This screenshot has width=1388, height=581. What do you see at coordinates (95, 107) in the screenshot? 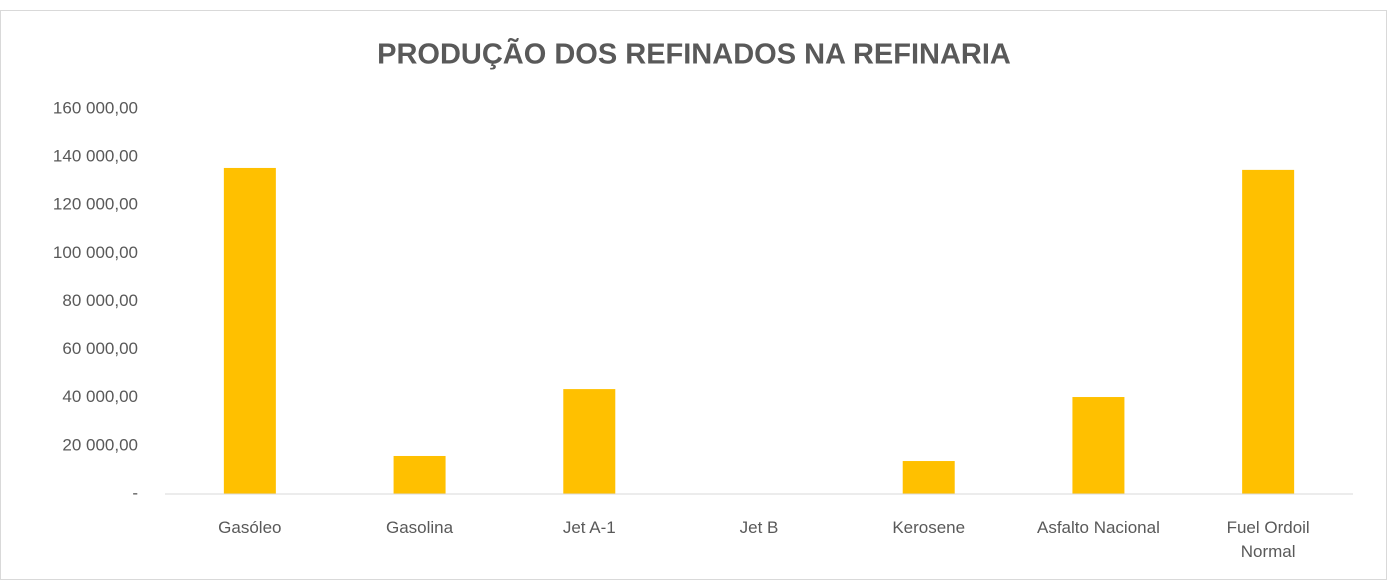
I see `y-tick-label: 160 000,00` at bounding box center [95, 107].